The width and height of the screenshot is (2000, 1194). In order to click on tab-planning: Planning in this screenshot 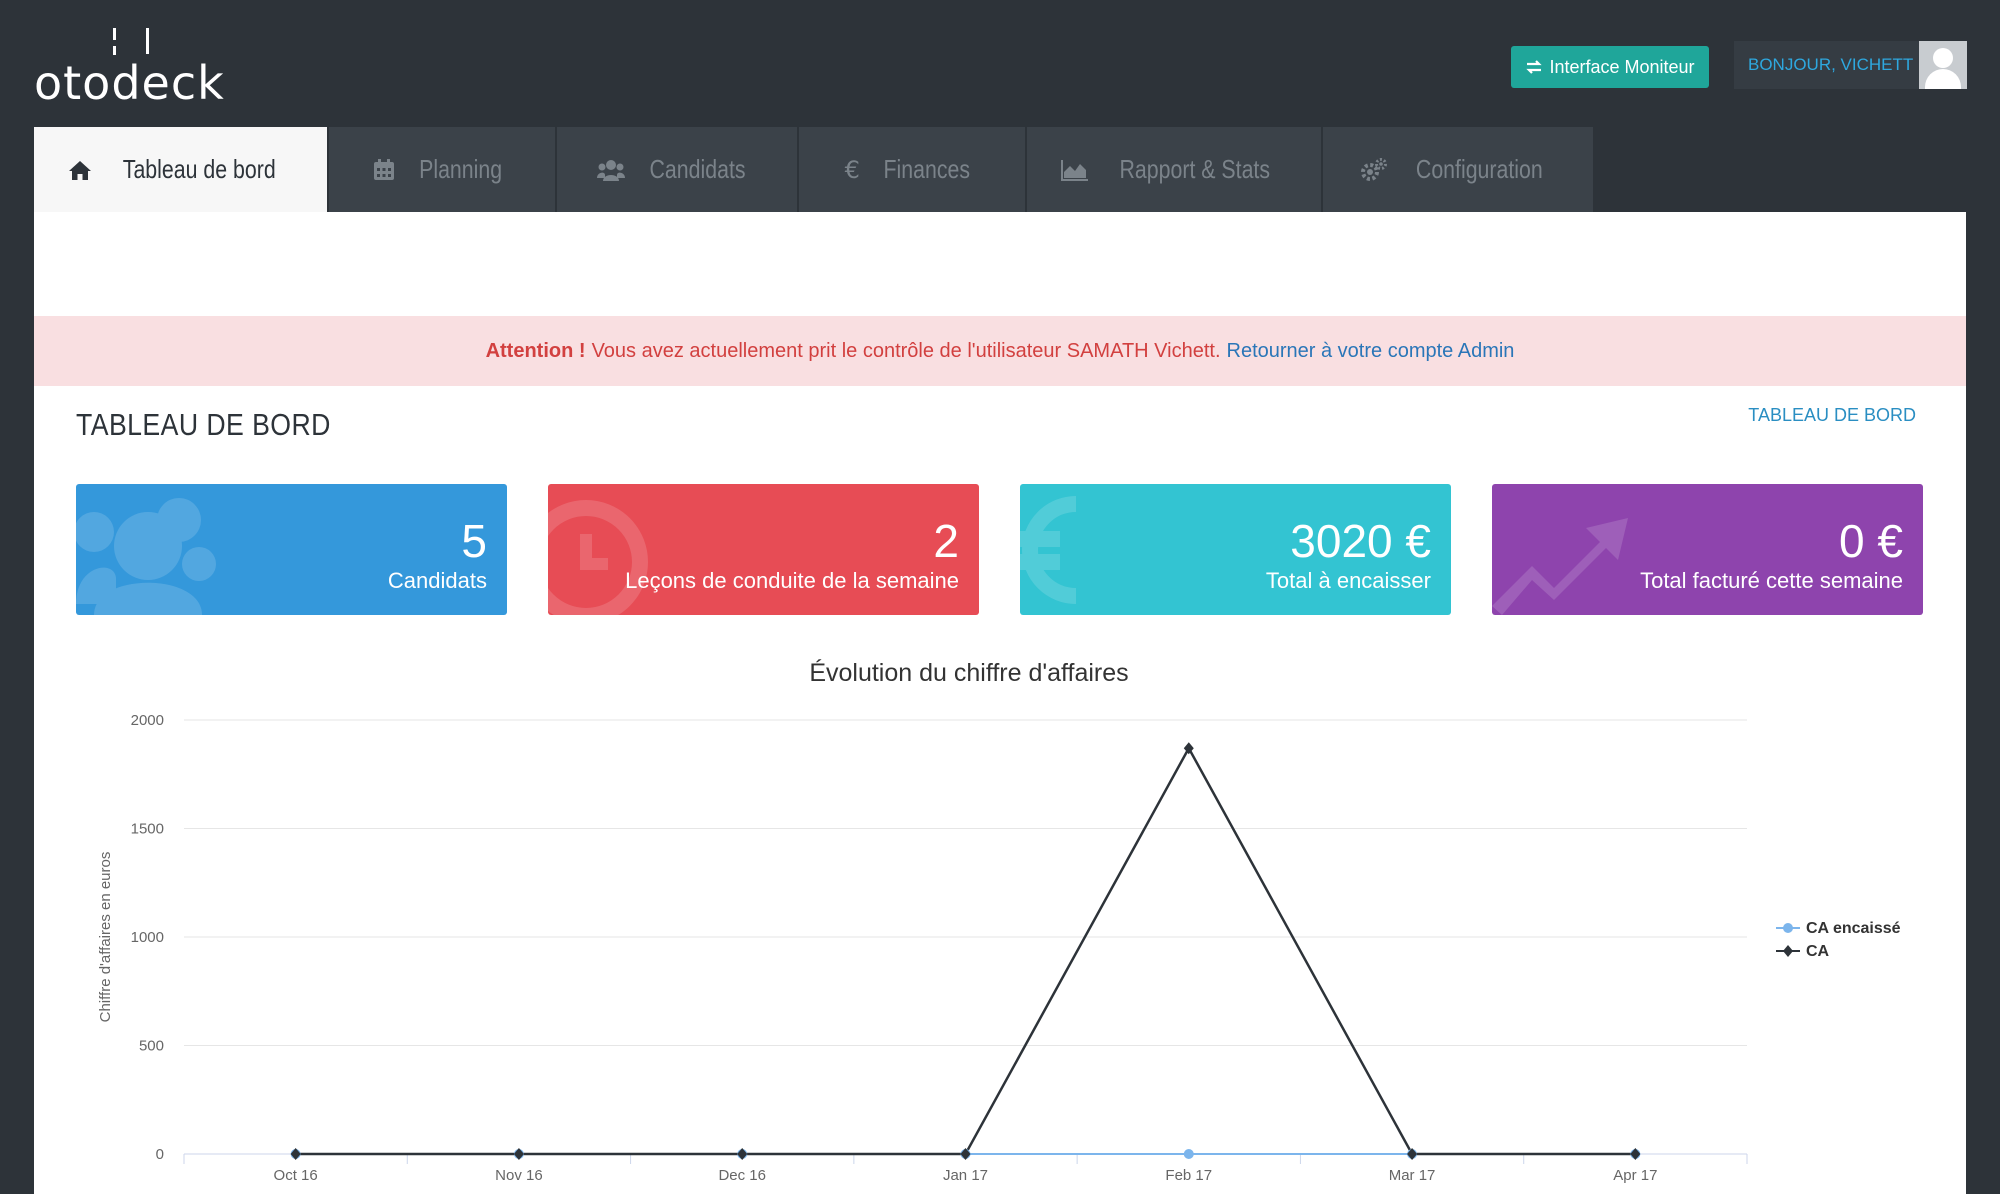, I will do `click(442, 169)`.